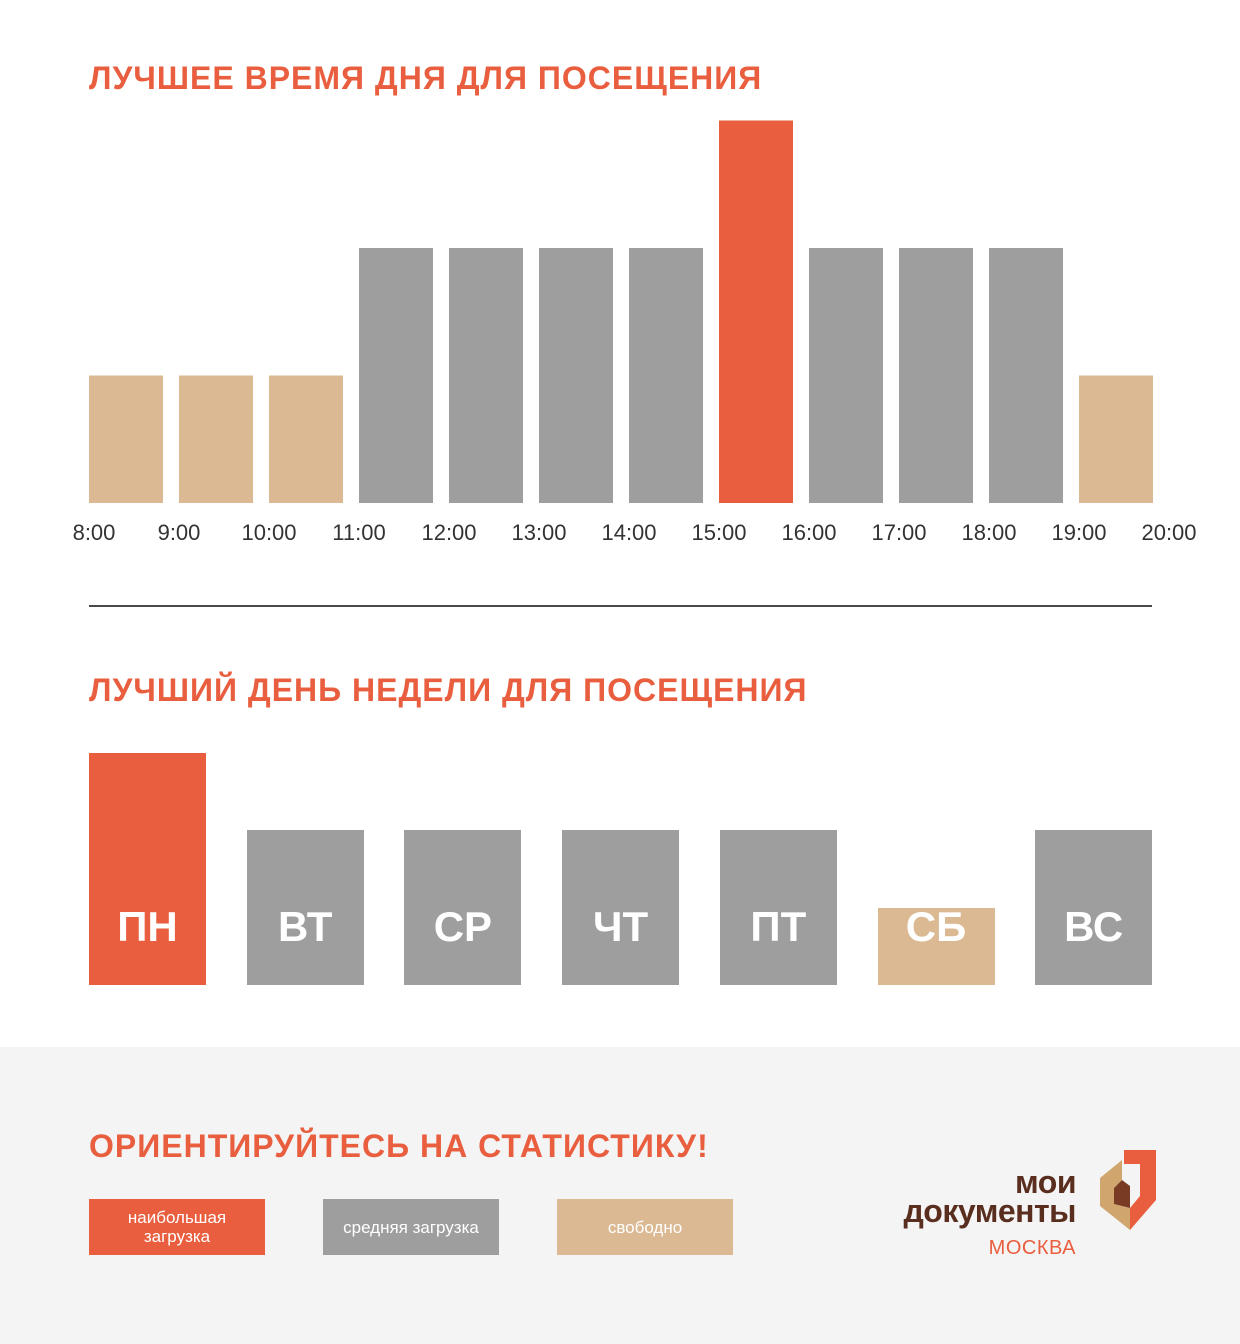 This screenshot has height=1344, width=1240. I want to click on logo: мои документы МОСКВА, so click(1017, 1205).